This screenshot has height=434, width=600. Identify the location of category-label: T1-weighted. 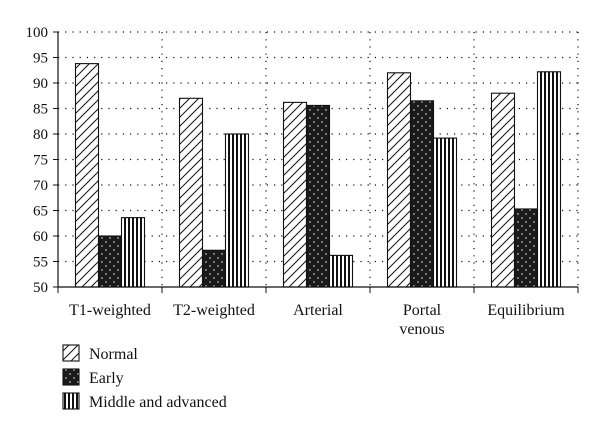
(110, 310).